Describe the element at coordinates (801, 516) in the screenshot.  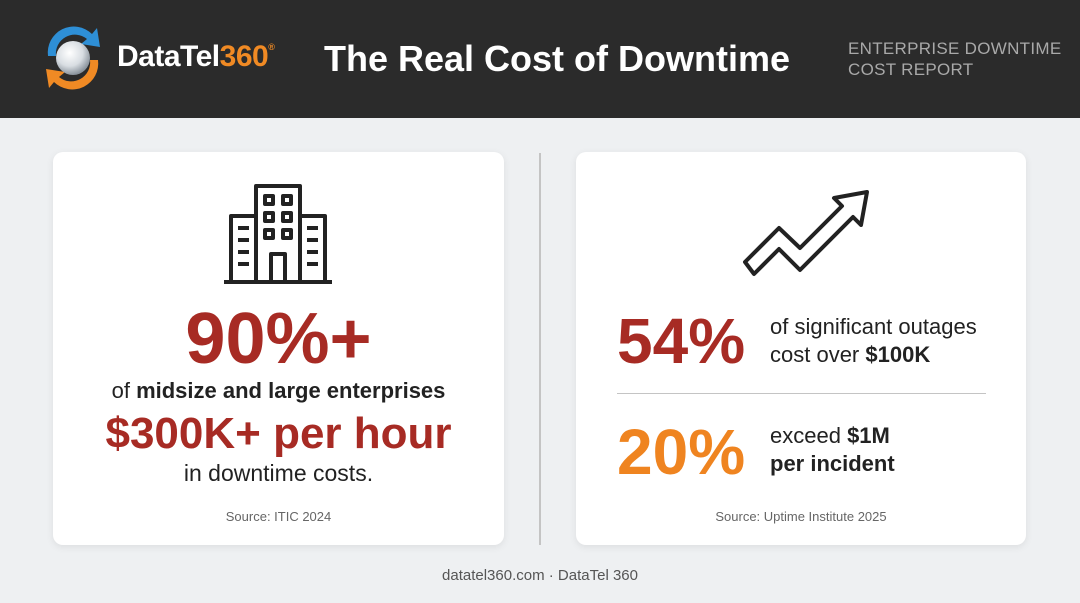
I see `source-uptime-institute: Source: Uptime Institute 2025` at that location.